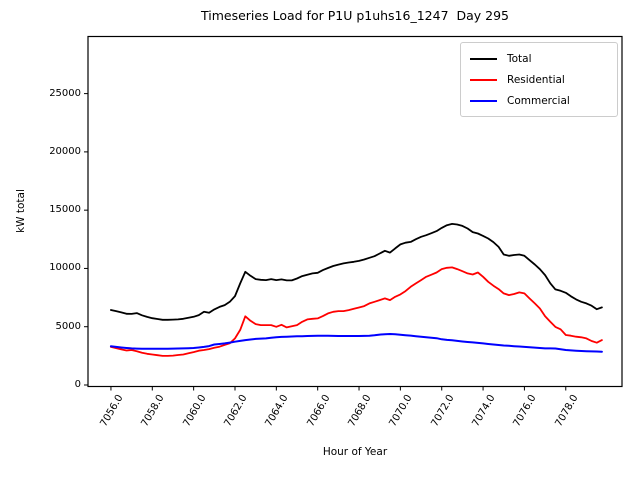 The image size is (640, 480). What do you see at coordinates (536, 79) in the screenshot?
I see `legend-label-residential: Residential` at bounding box center [536, 79].